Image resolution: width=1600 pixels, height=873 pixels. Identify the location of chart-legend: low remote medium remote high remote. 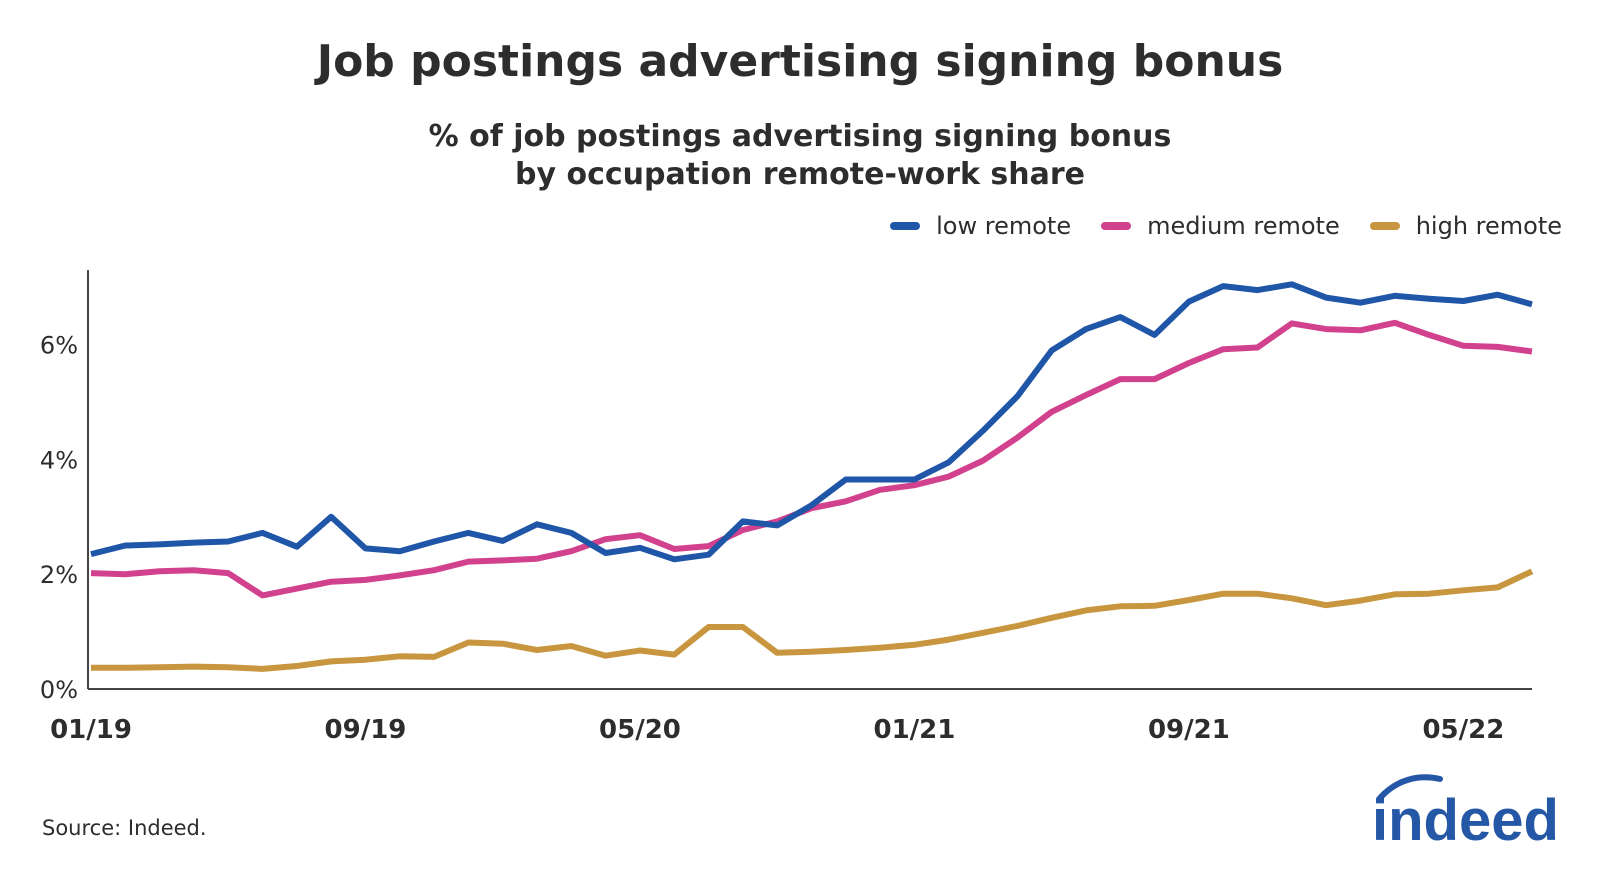
(1226, 226).